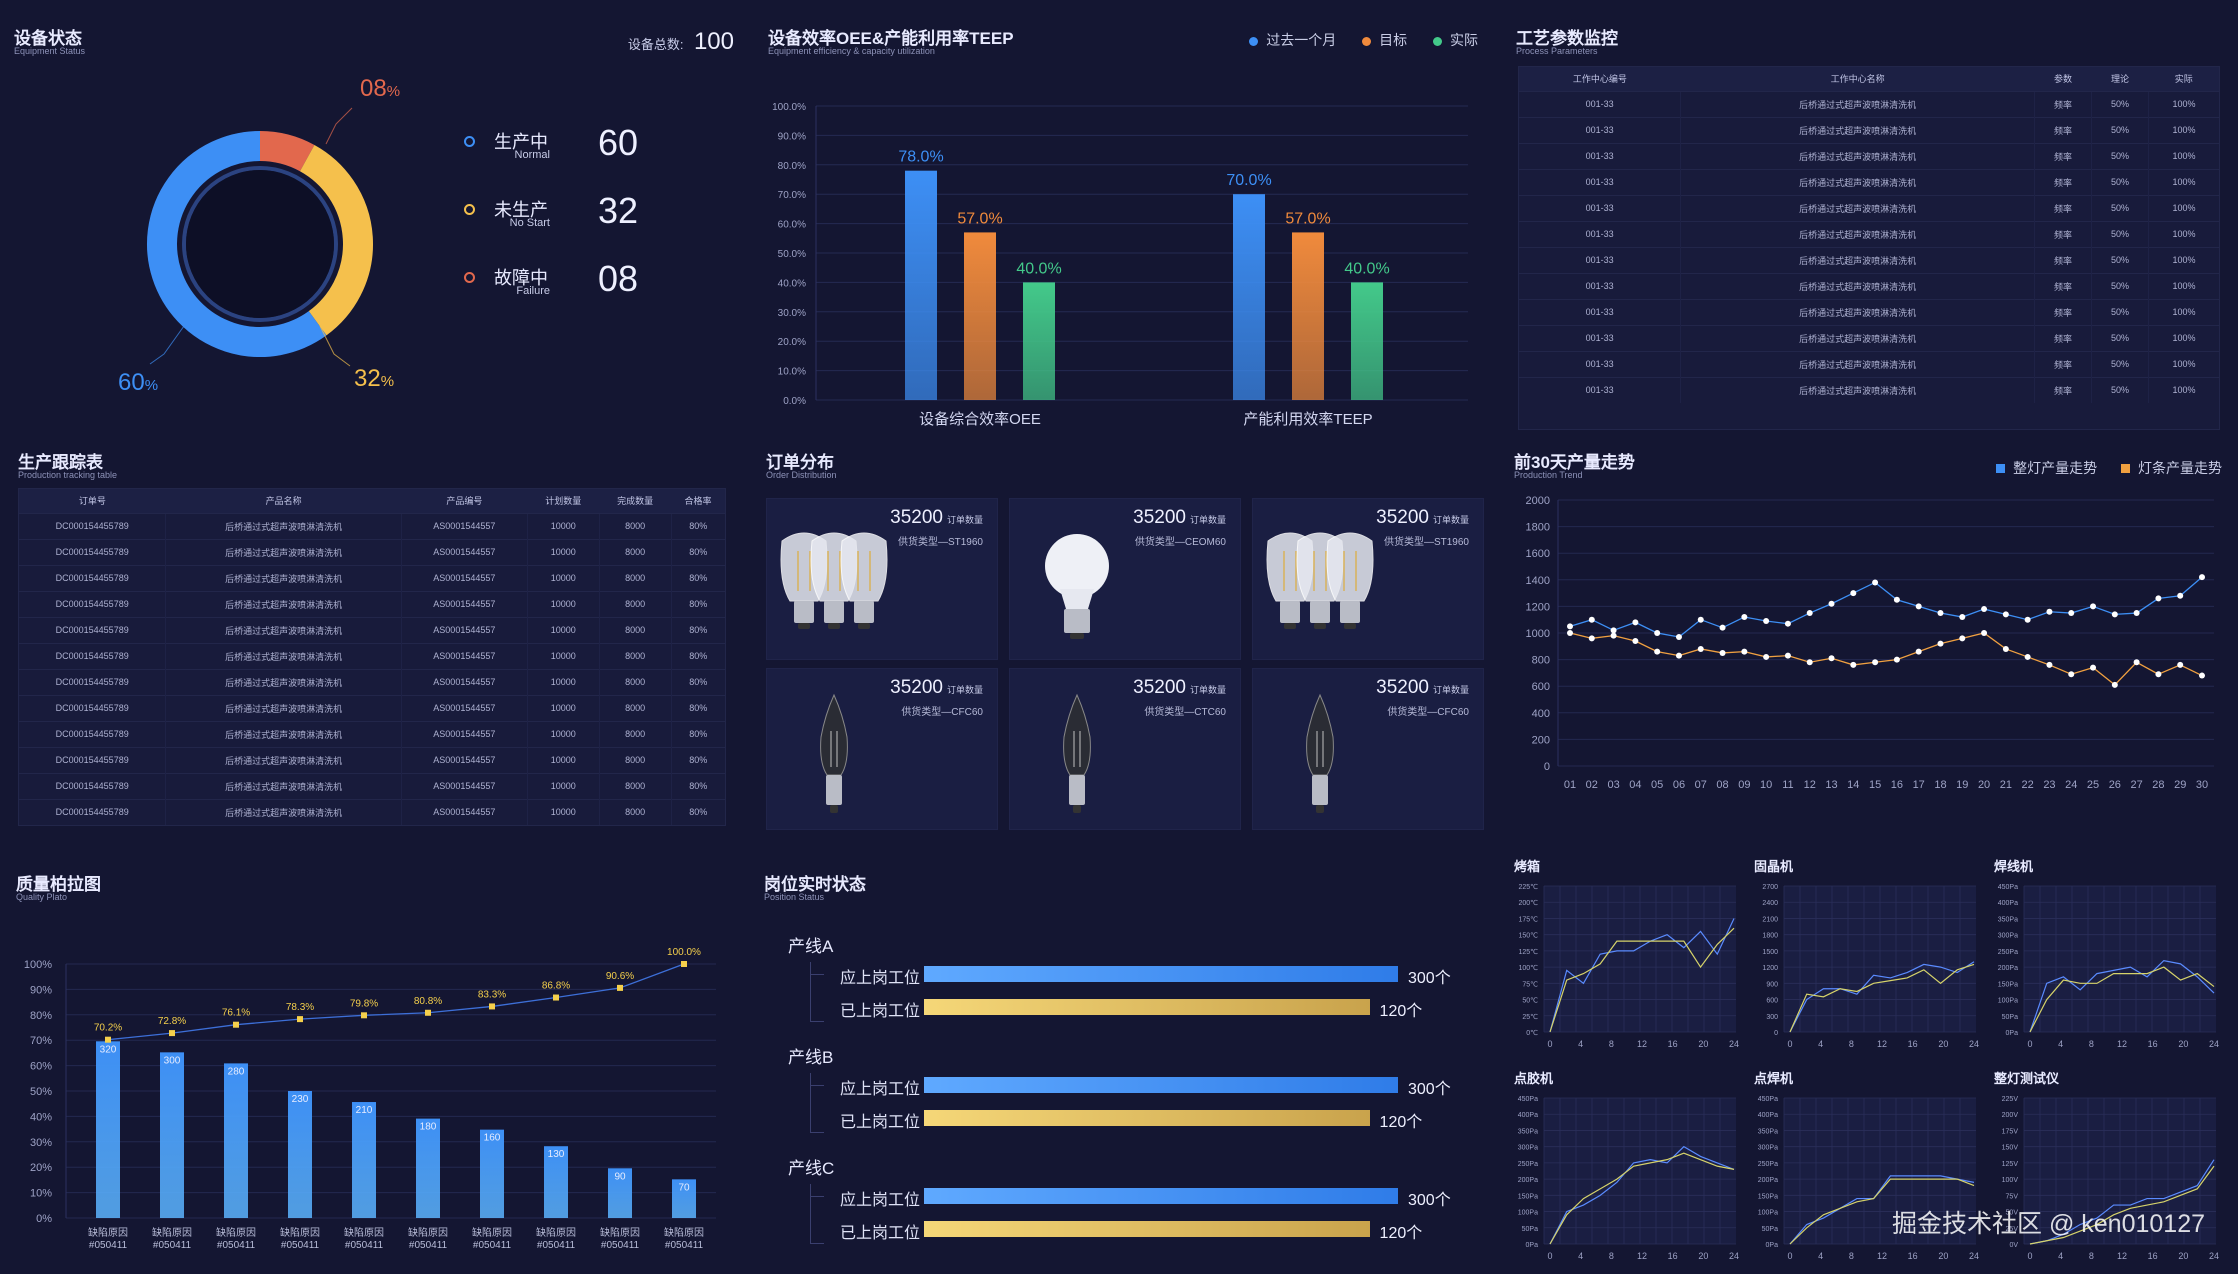 The image size is (2238, 1274). I want to click on legend-item-target: 目标, so click(1384, 40).